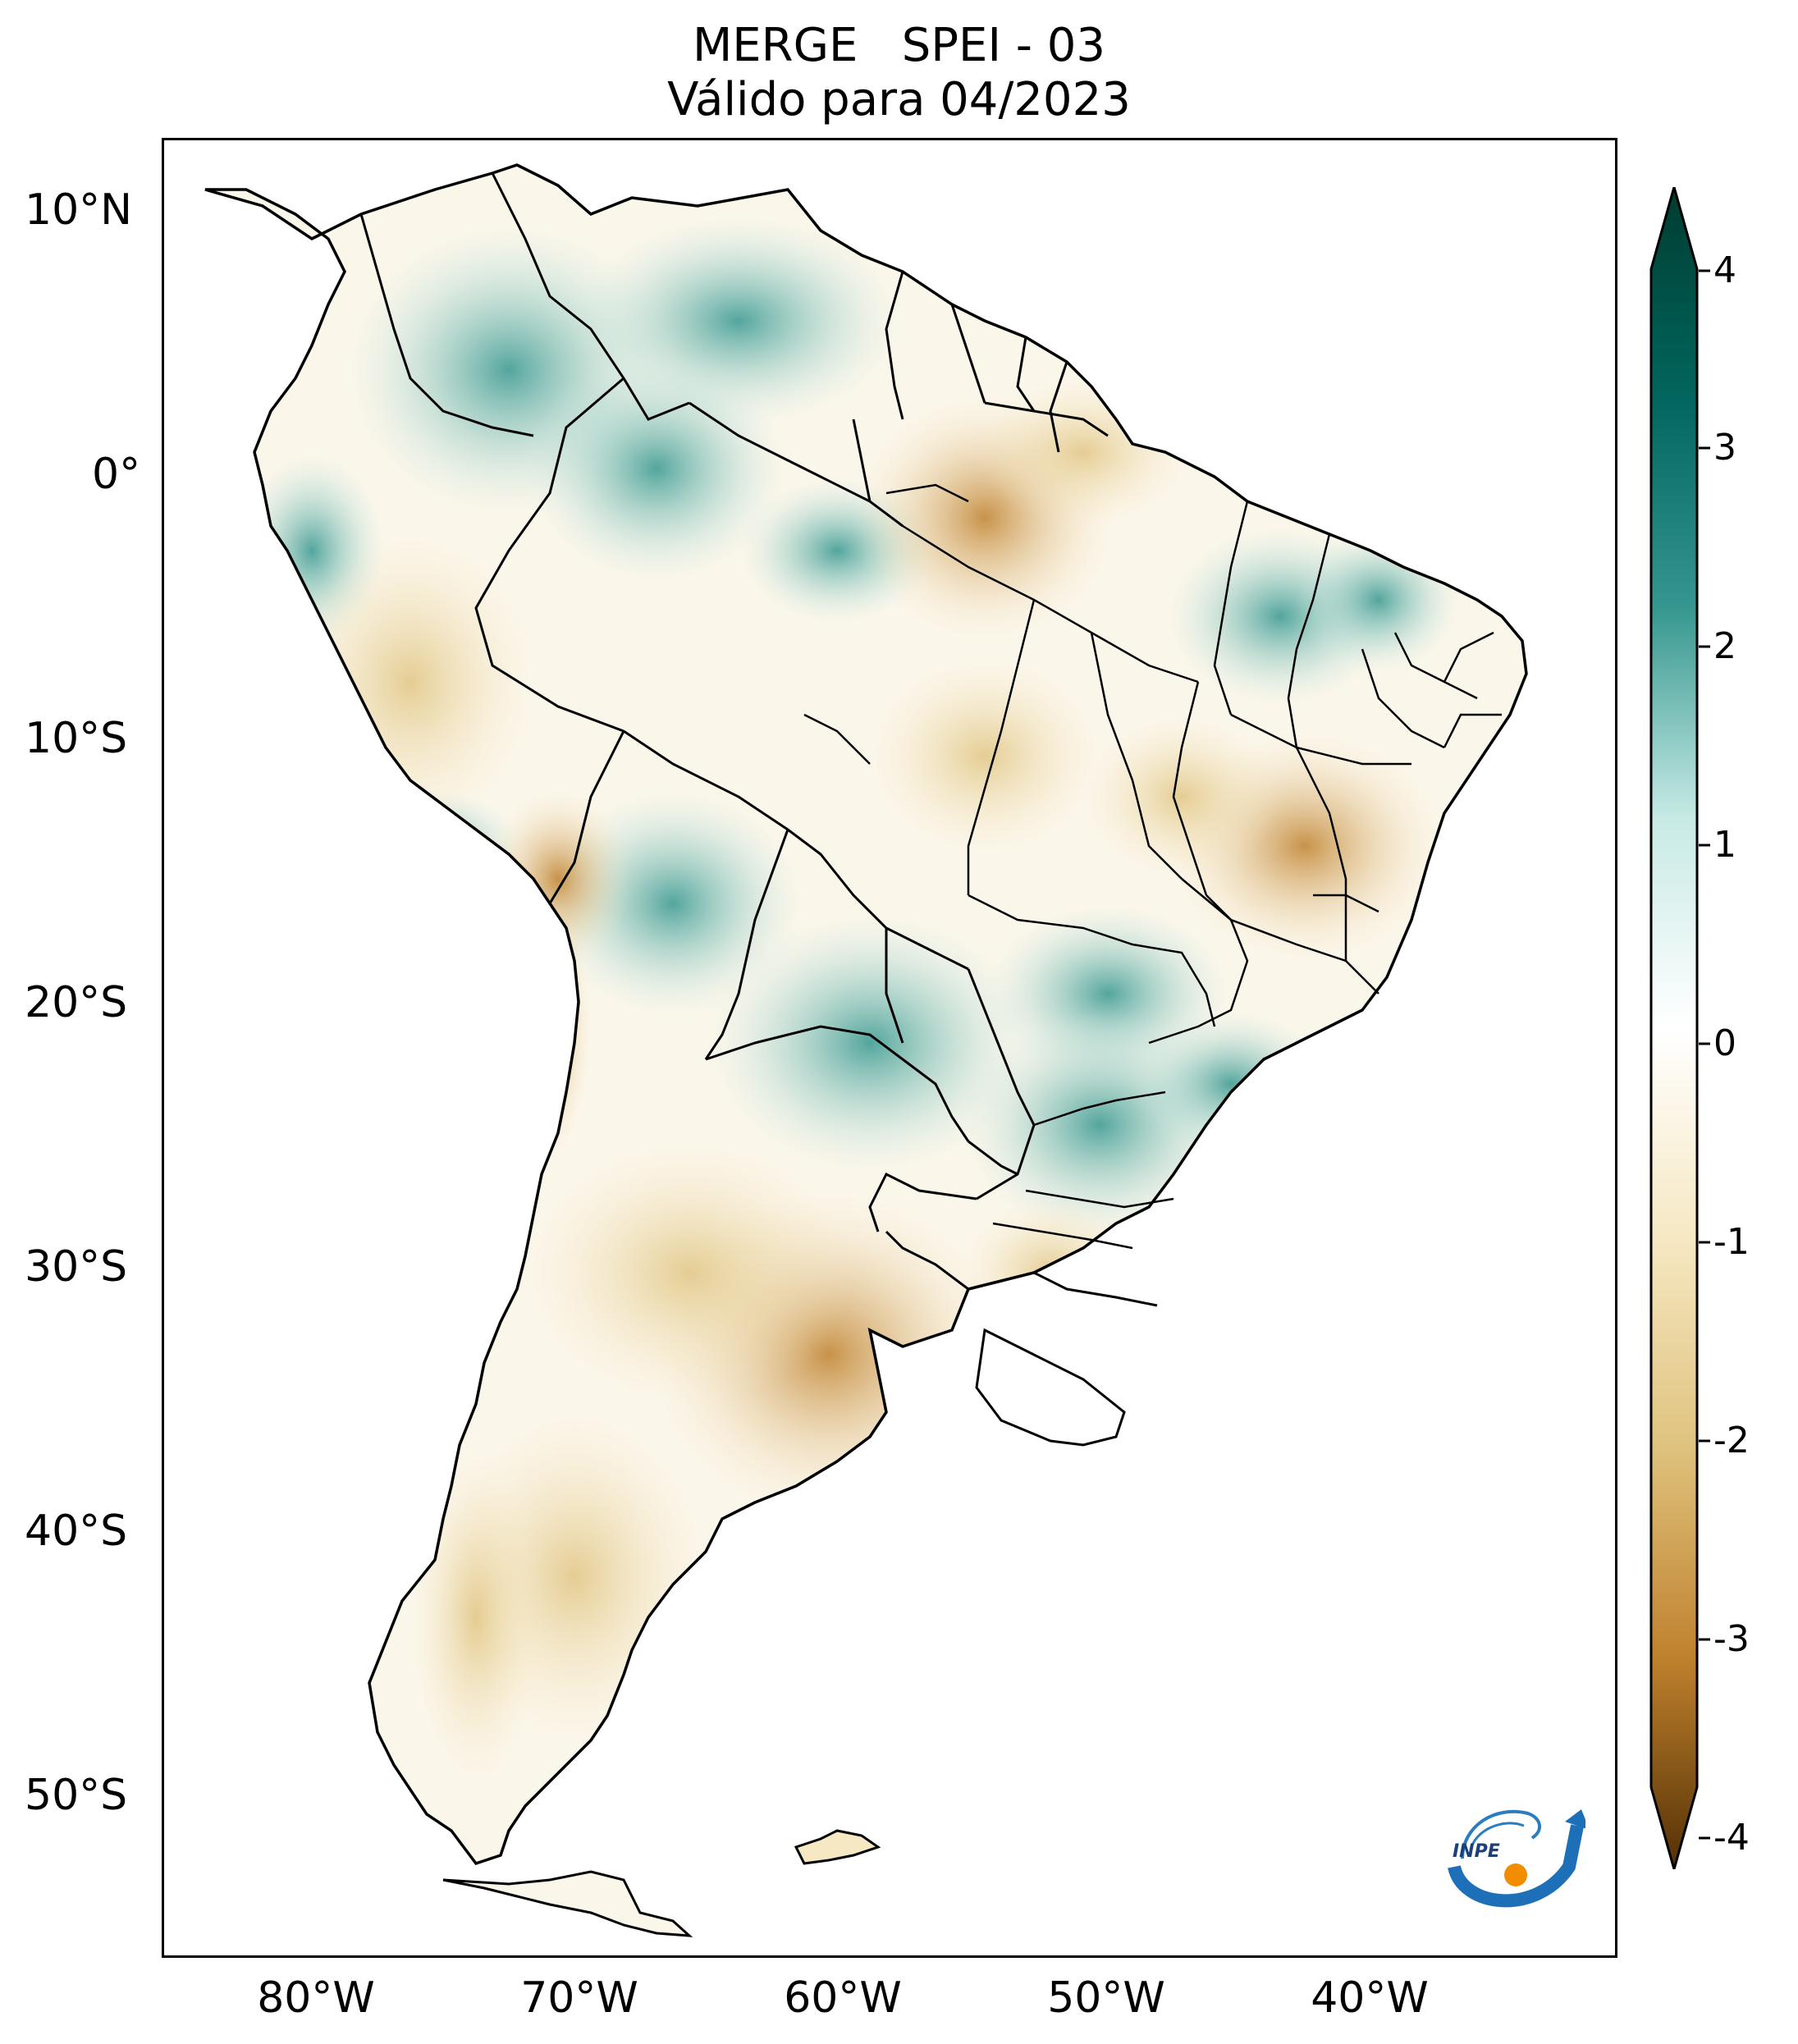 The image size is (1798, 2044). I want to click on lon-label-50w: 50°W, so click(1106, 1998).